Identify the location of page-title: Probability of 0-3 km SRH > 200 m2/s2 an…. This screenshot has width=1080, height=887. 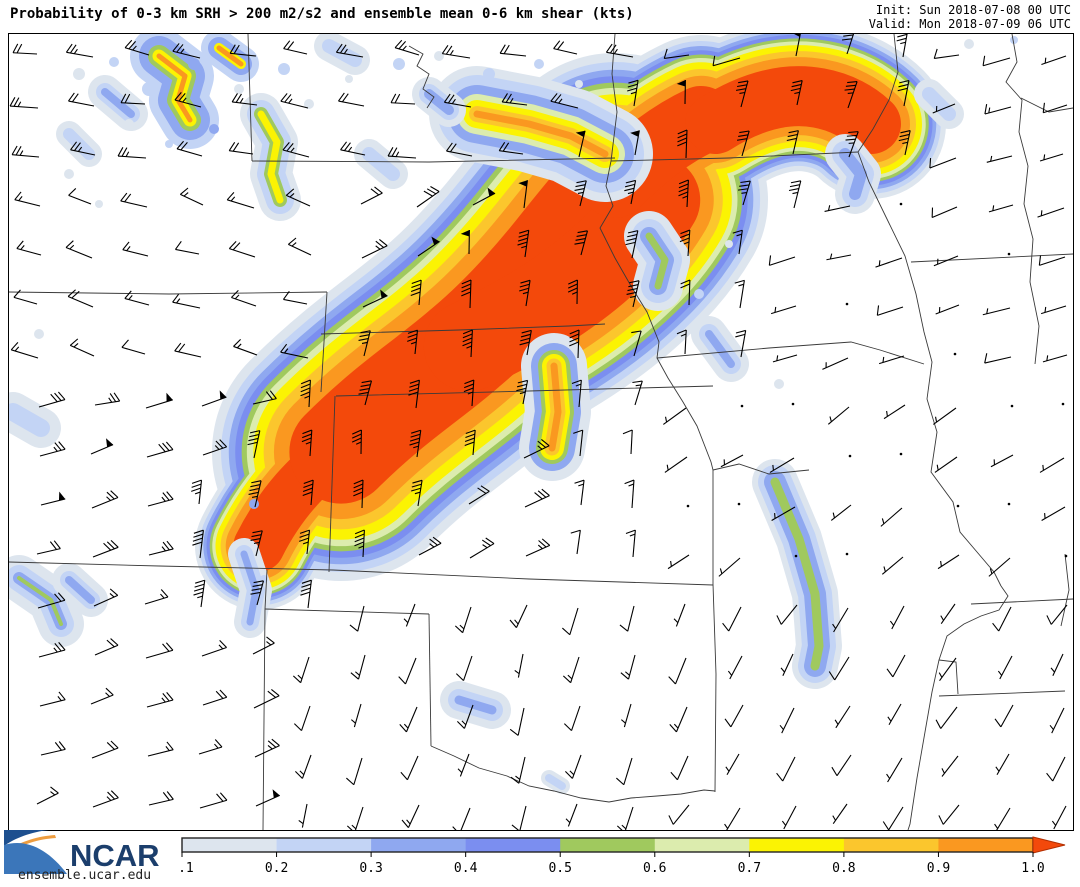
(322, 14).